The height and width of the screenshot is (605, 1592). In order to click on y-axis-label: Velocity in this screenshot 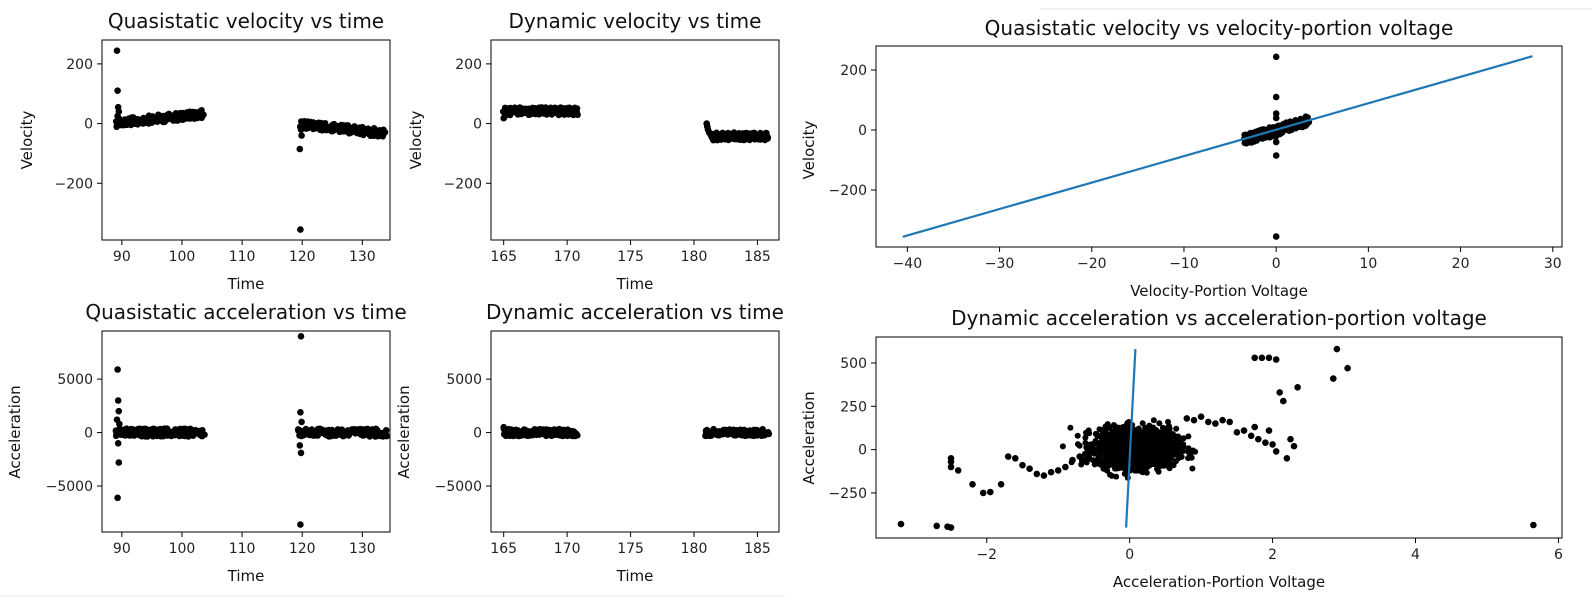, I will do `click(416, 139)`.